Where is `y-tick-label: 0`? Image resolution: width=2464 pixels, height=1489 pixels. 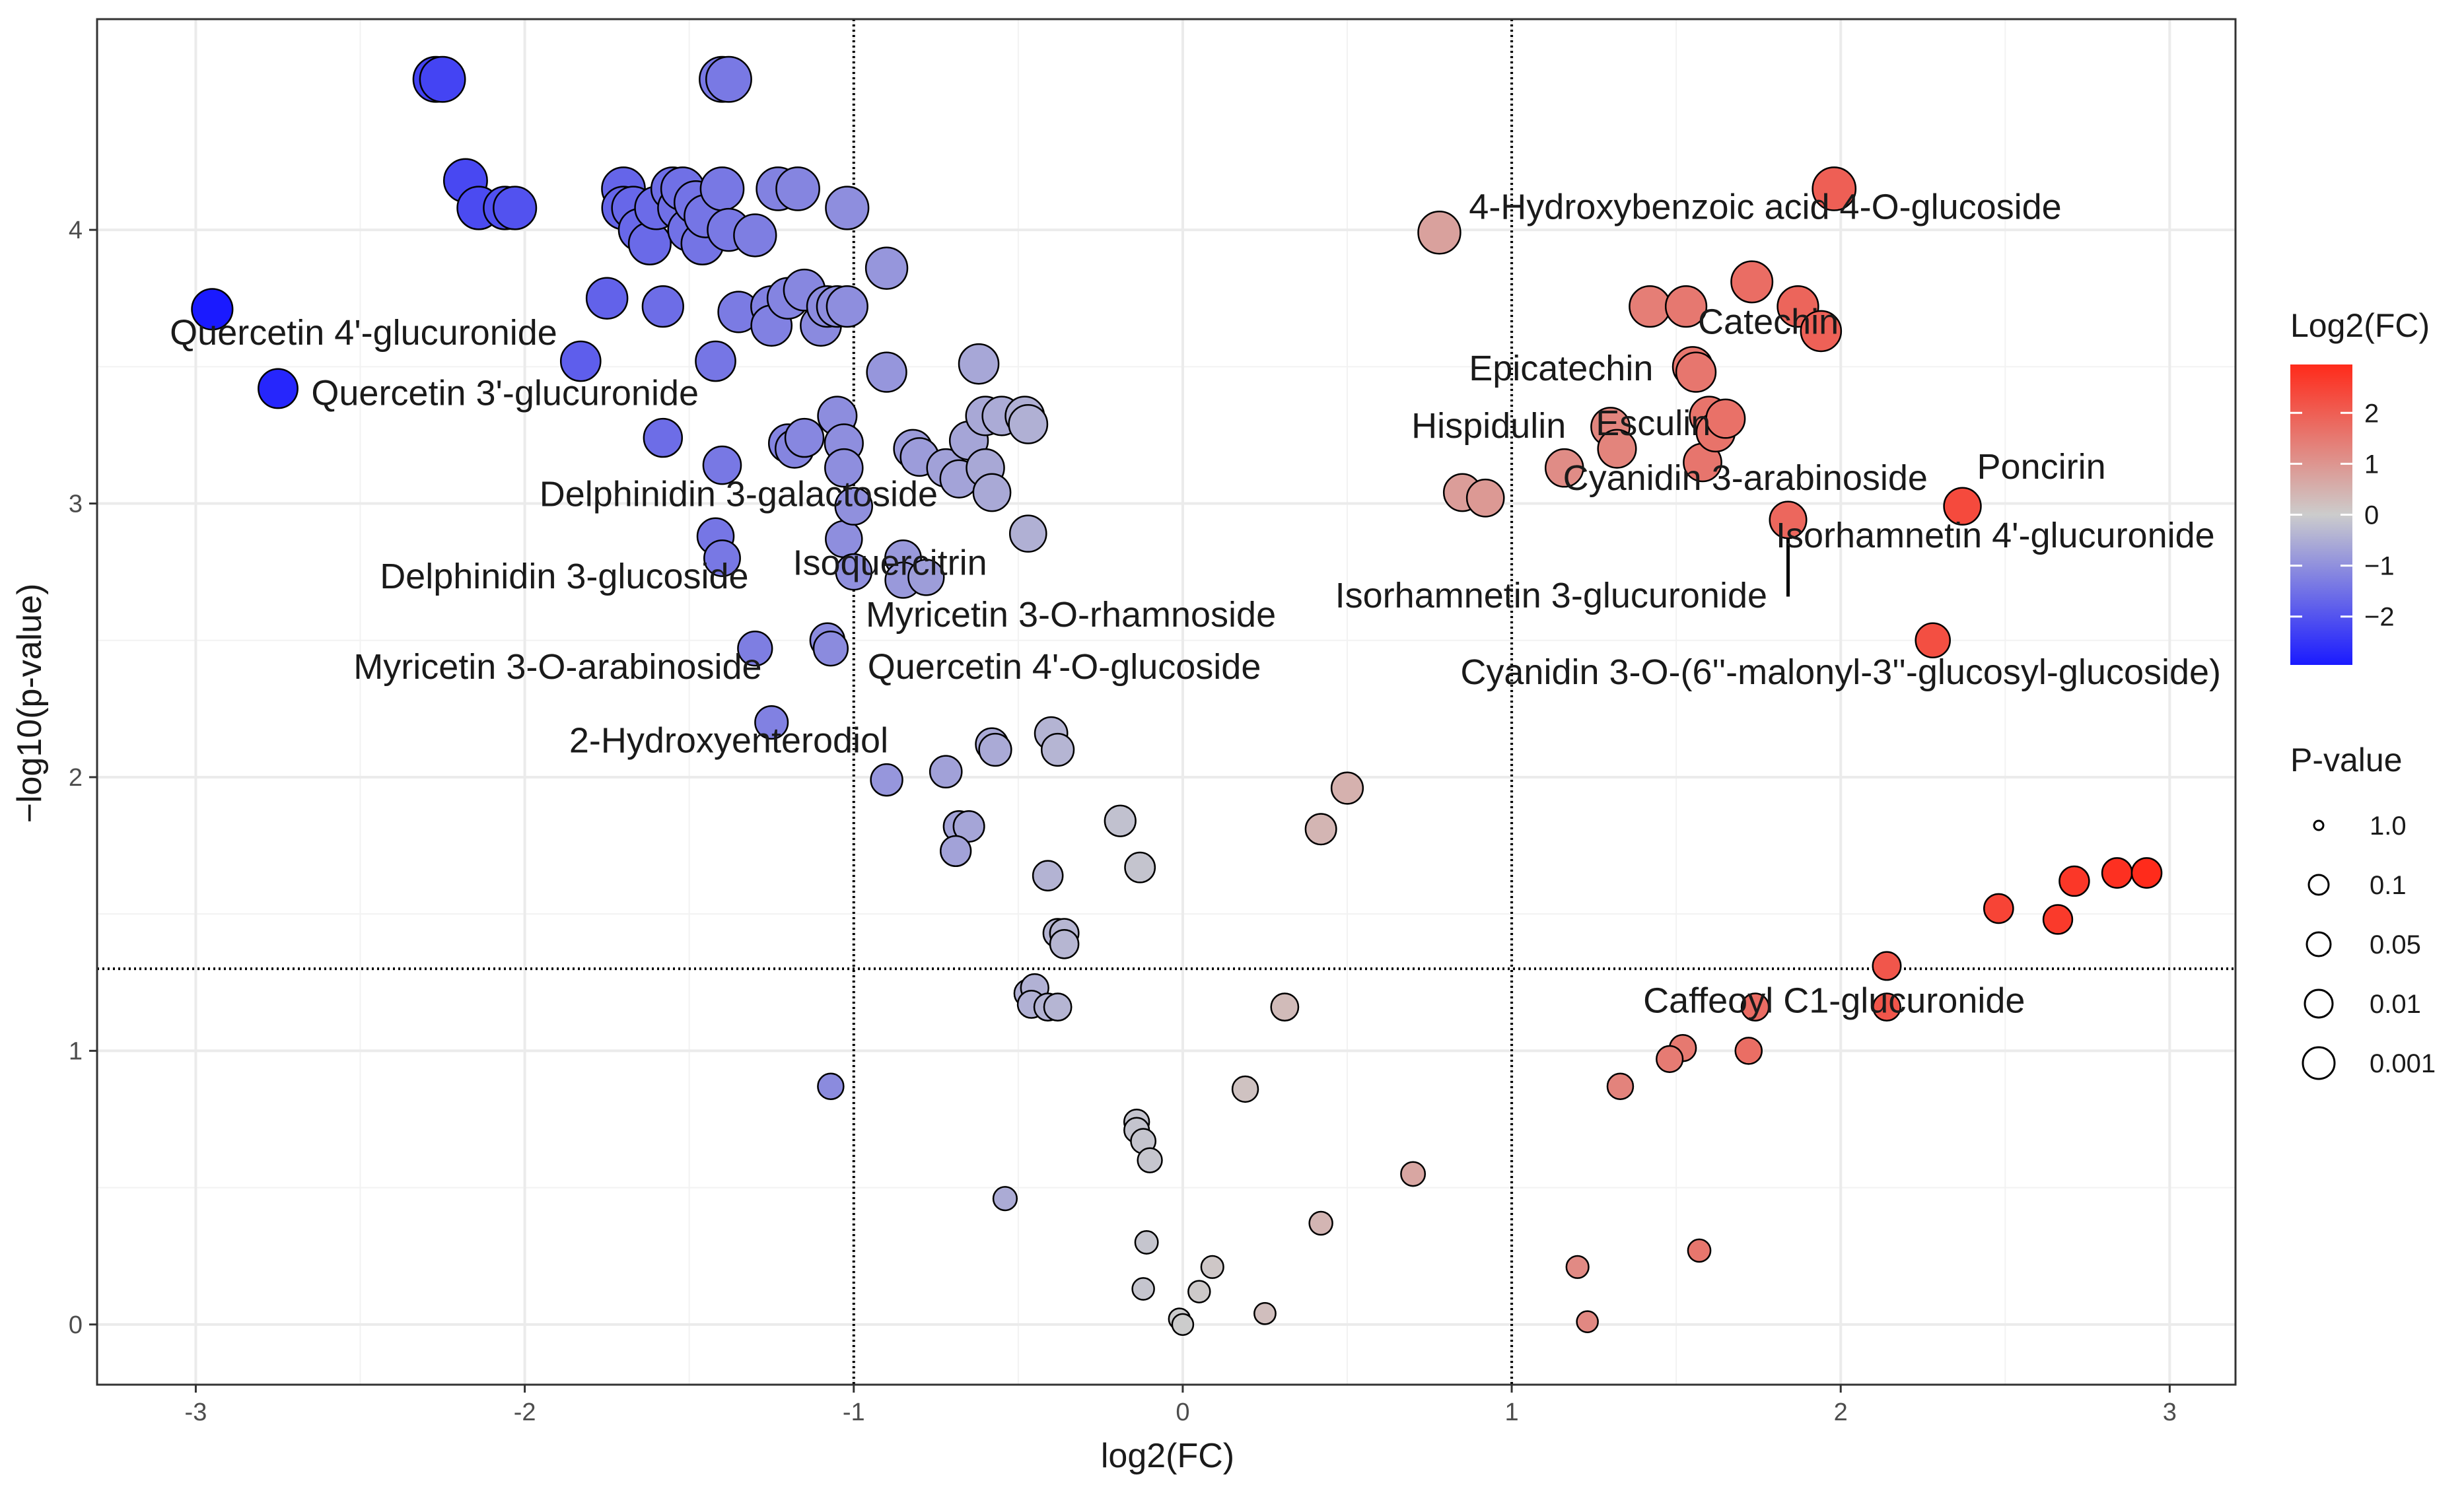 y-tick-label: 0 is located at coordinates (76, 1325).